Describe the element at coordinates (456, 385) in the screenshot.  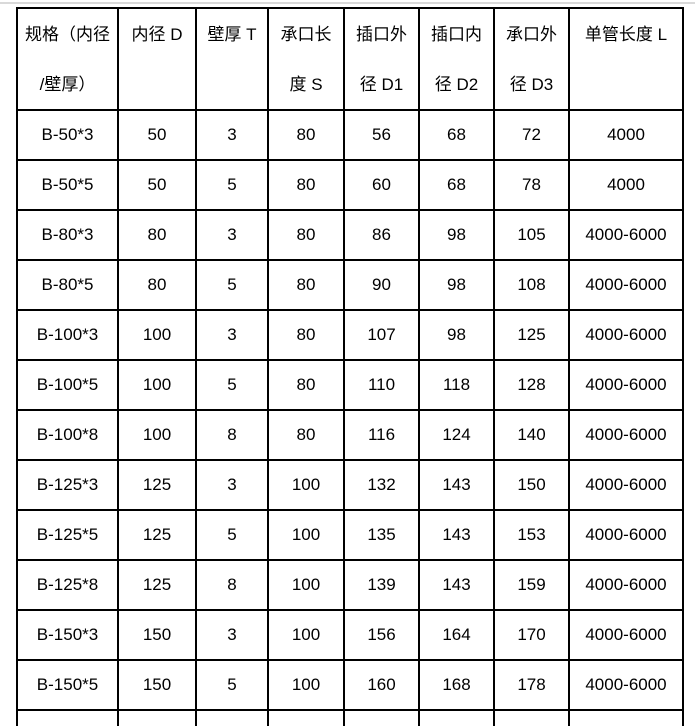
I see `cell-d2: 118` at that location.